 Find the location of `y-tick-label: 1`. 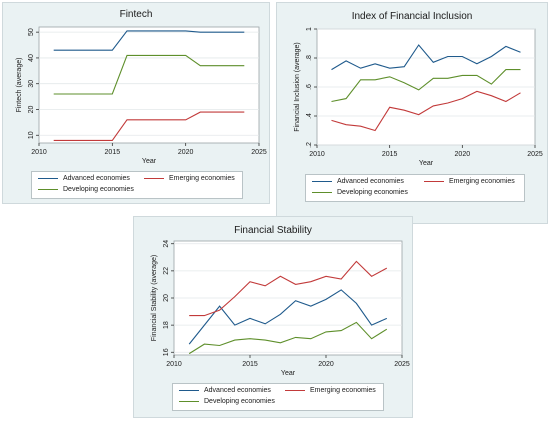

y-tick-label: 1 is located at coordinates (309, 29).